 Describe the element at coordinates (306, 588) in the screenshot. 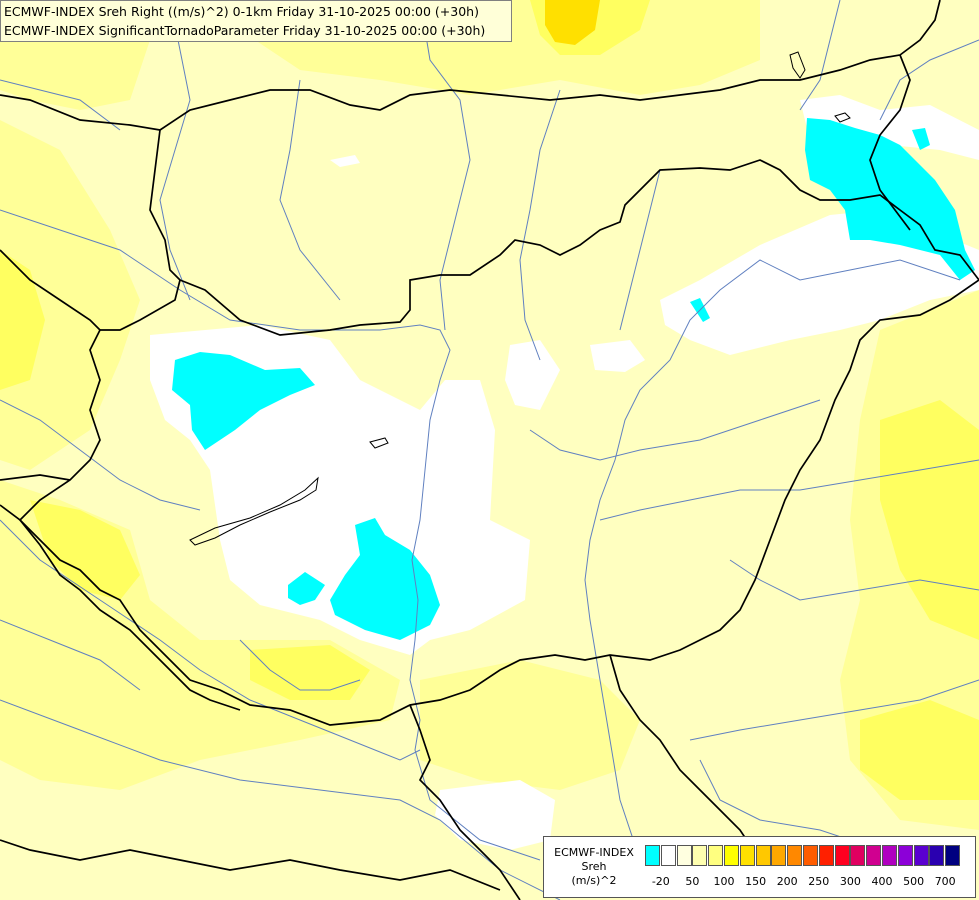

I see `cyan-zone-south-small` at that location.